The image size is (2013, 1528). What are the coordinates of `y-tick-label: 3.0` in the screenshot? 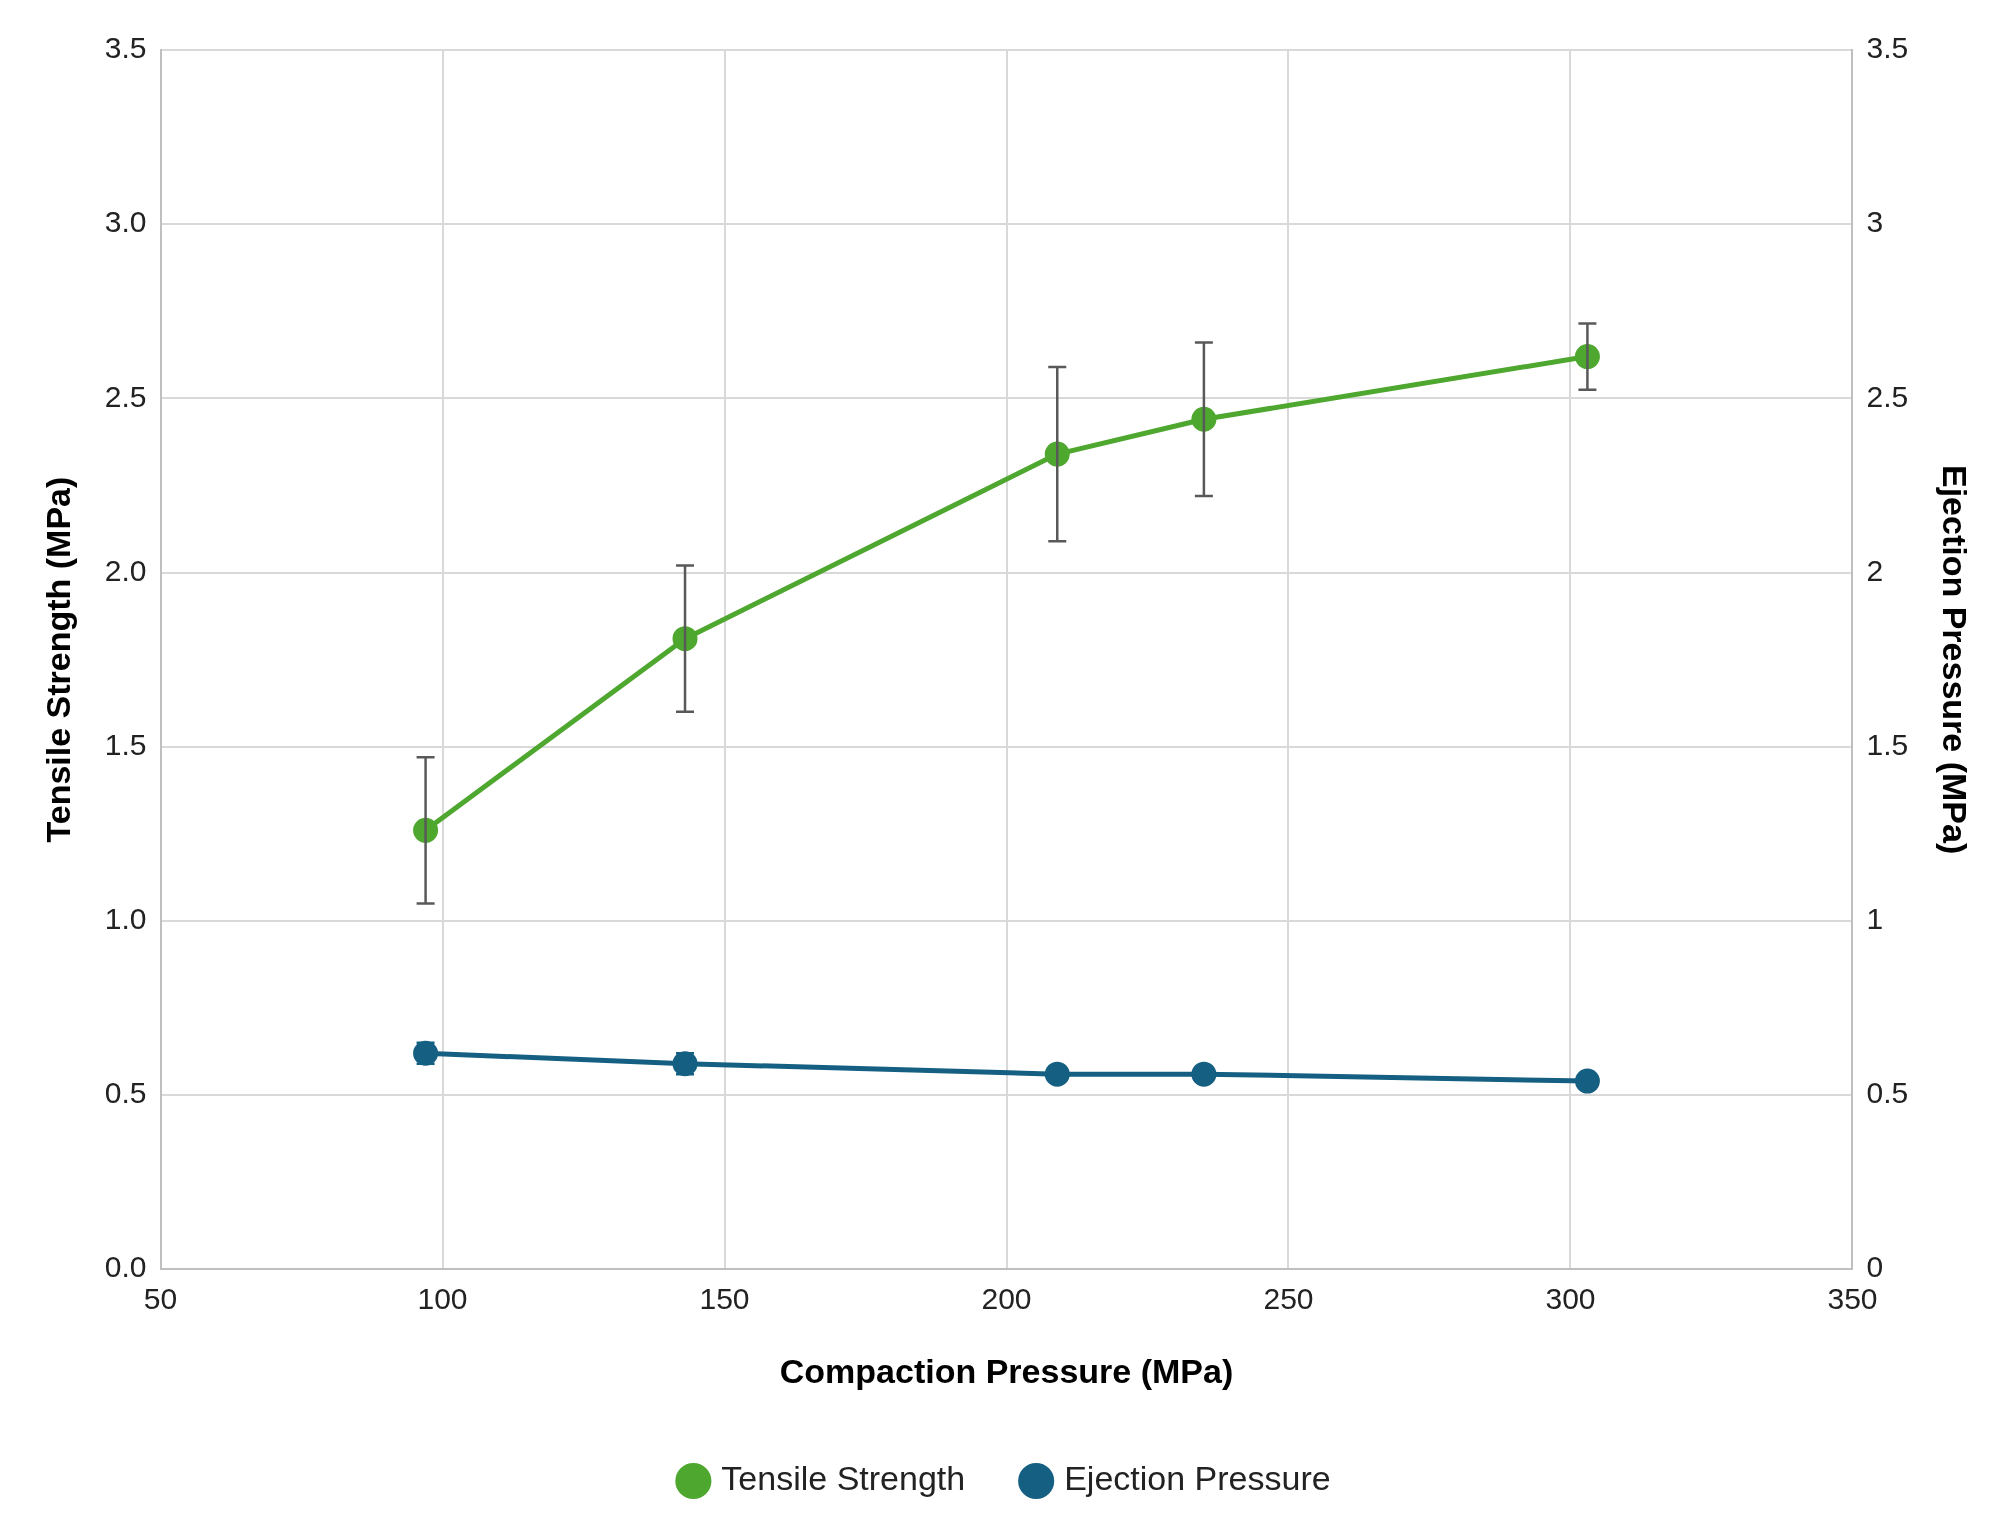 It's located at (125, 222).